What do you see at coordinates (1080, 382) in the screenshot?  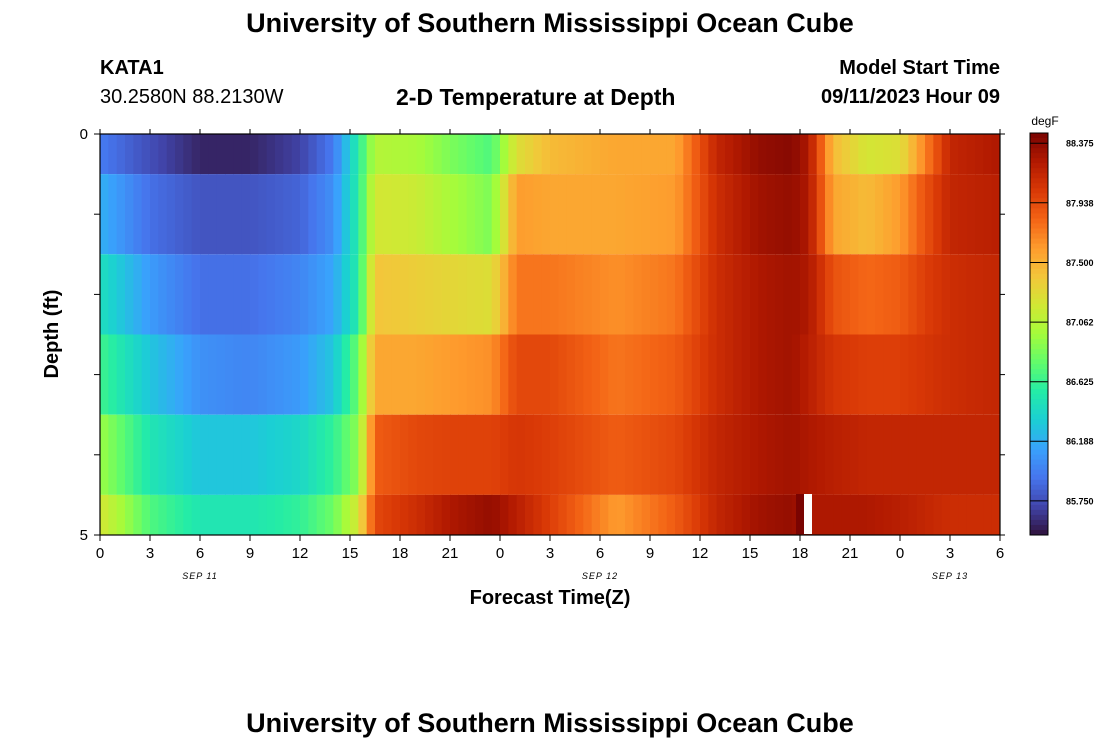 I see `colorbar-tick-label: 86.625` at bounding box center [1080, 382].